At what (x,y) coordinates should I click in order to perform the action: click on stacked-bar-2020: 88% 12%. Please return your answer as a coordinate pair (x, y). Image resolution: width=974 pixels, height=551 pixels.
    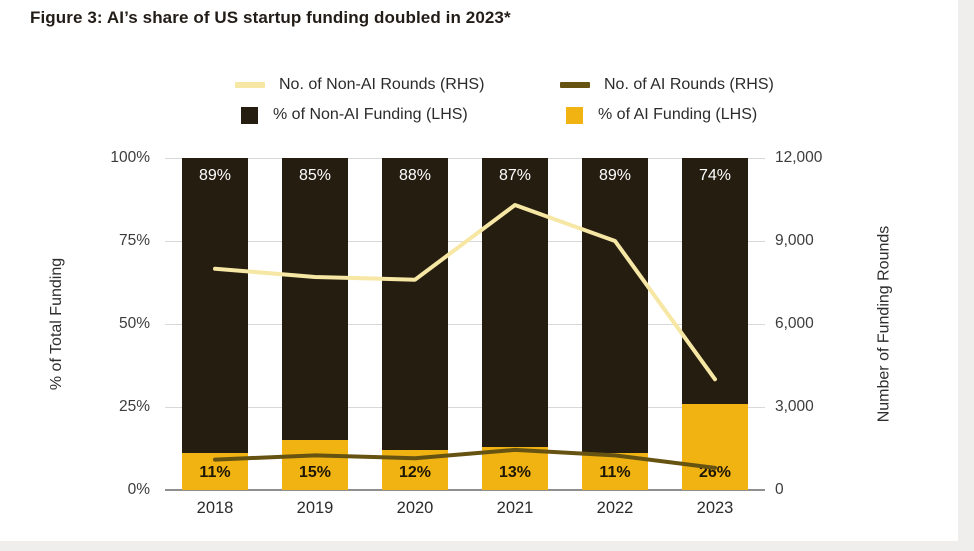
    Looking at the image, I should click on (415, 324).